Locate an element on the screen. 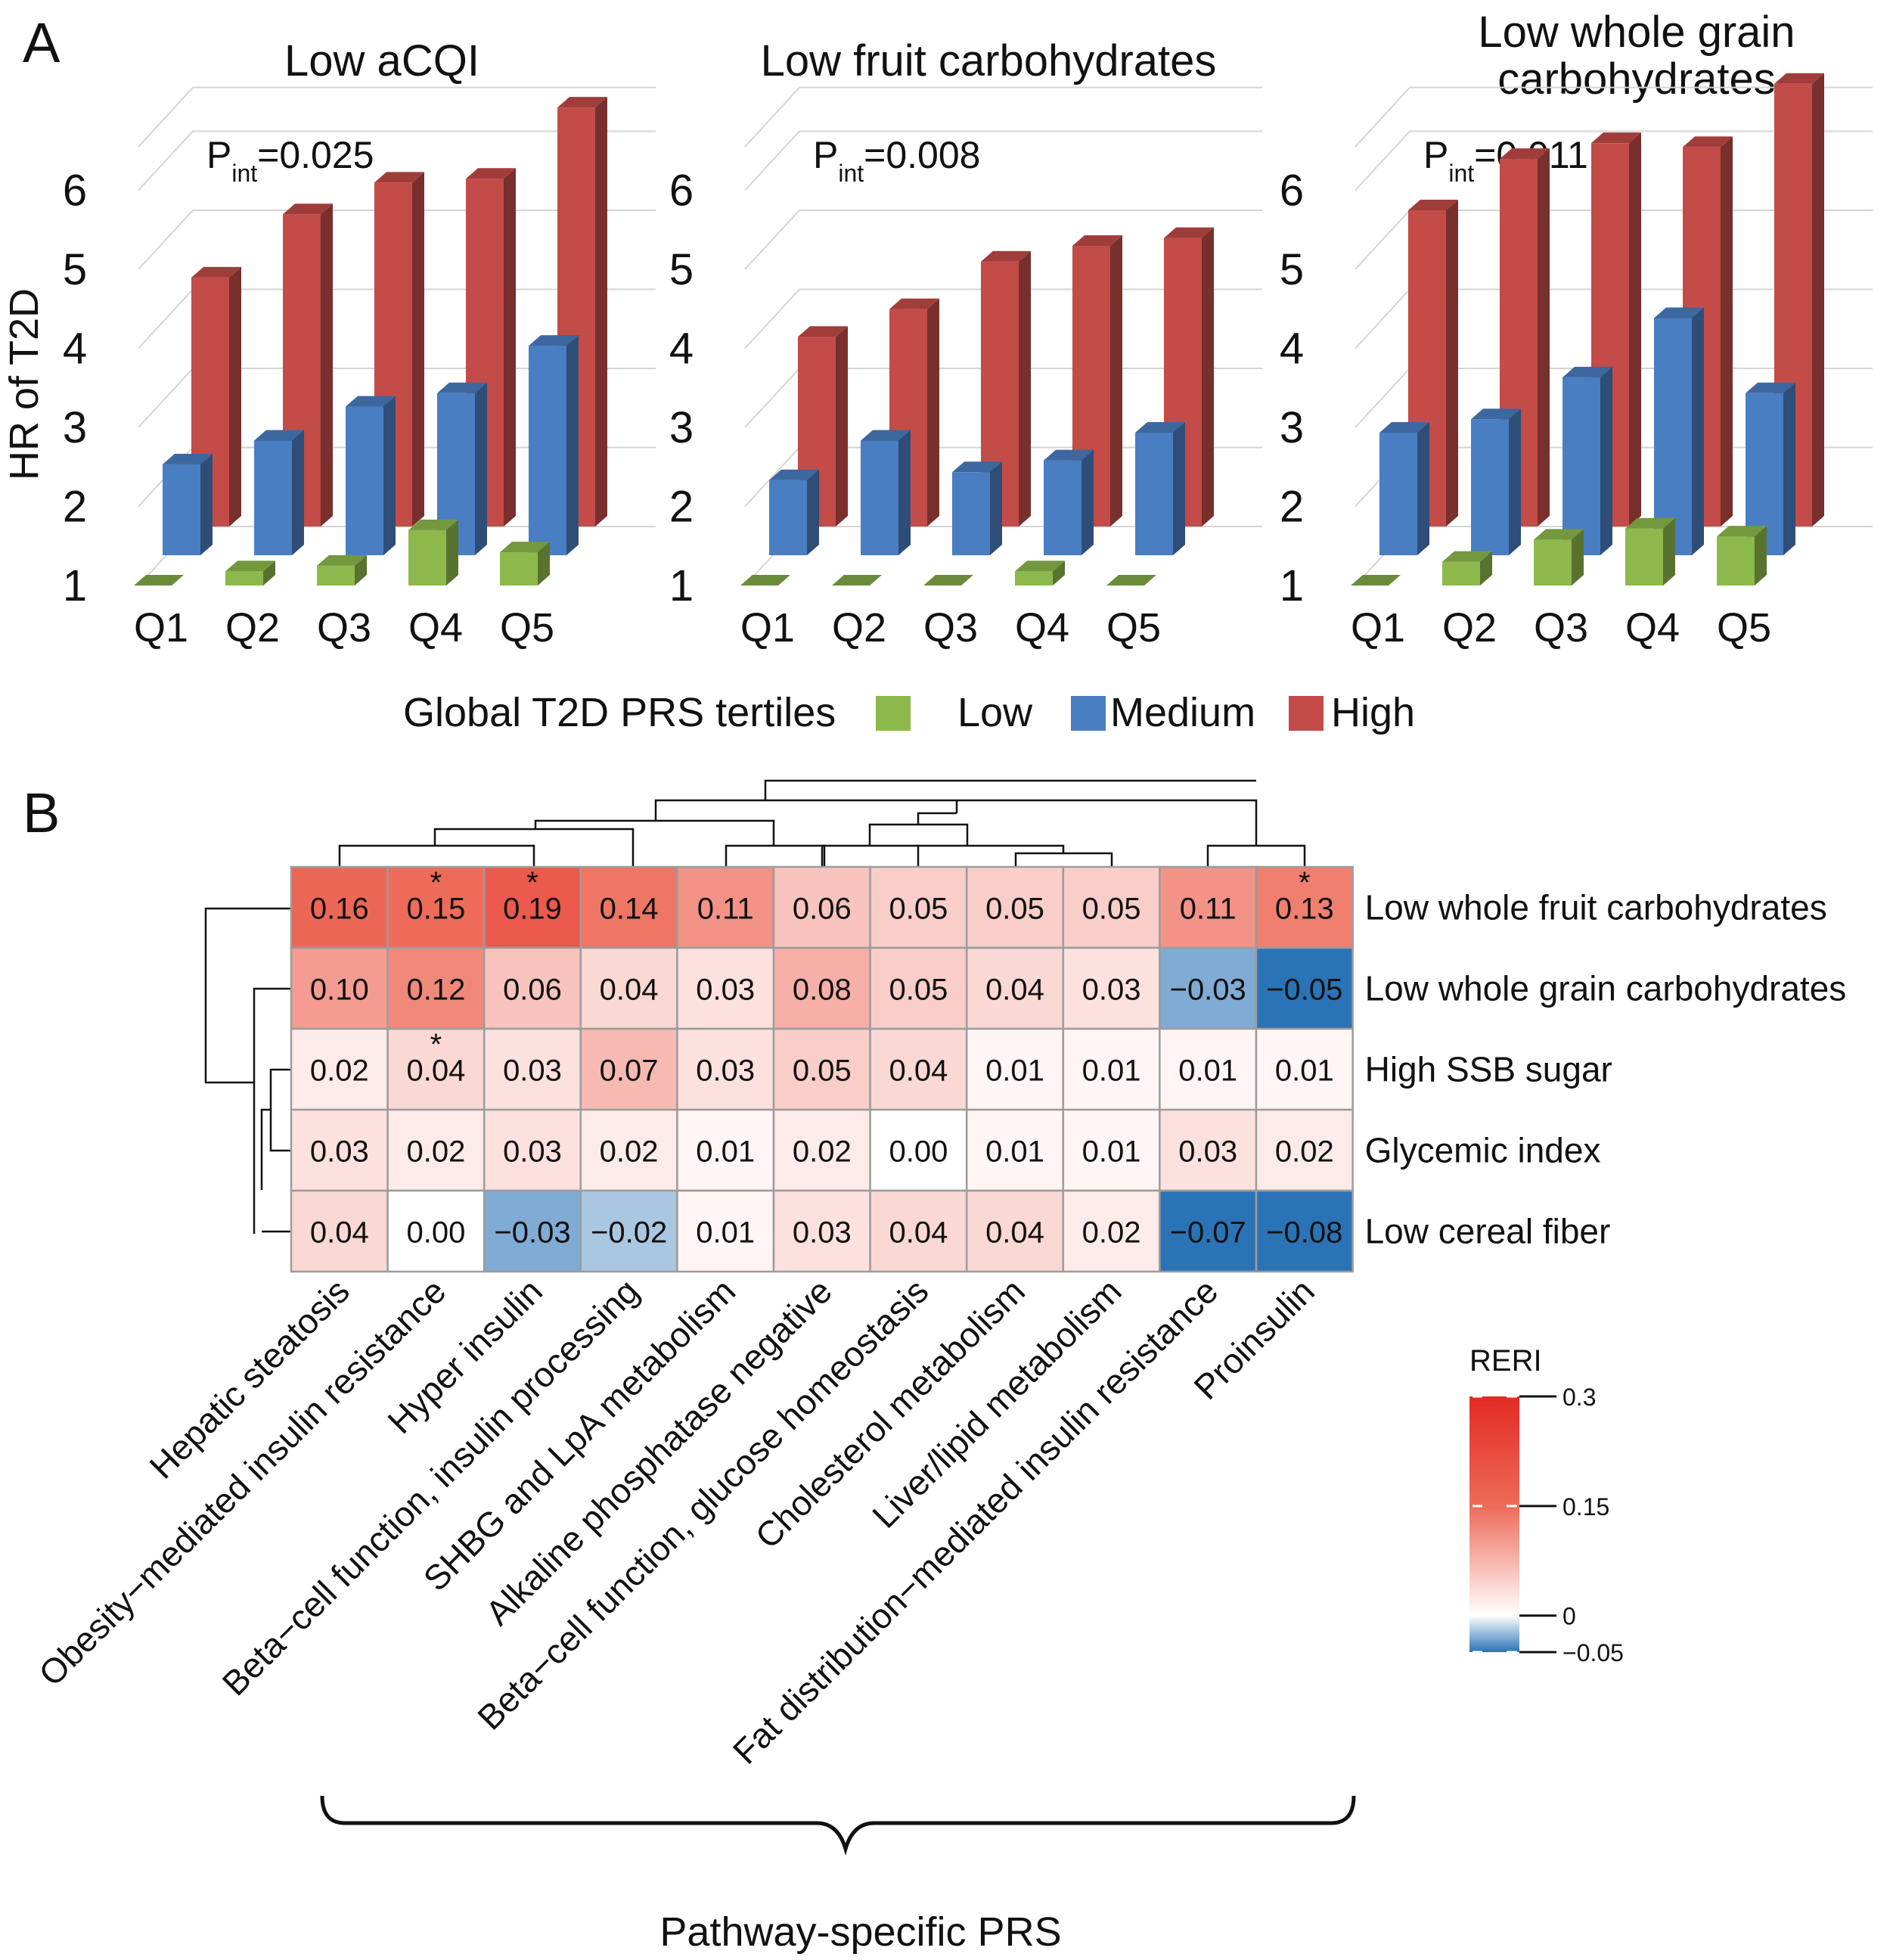 This screenshot has height=1960, width=1893. x-tick-label: Q2 is located at coordinates (859, 628).